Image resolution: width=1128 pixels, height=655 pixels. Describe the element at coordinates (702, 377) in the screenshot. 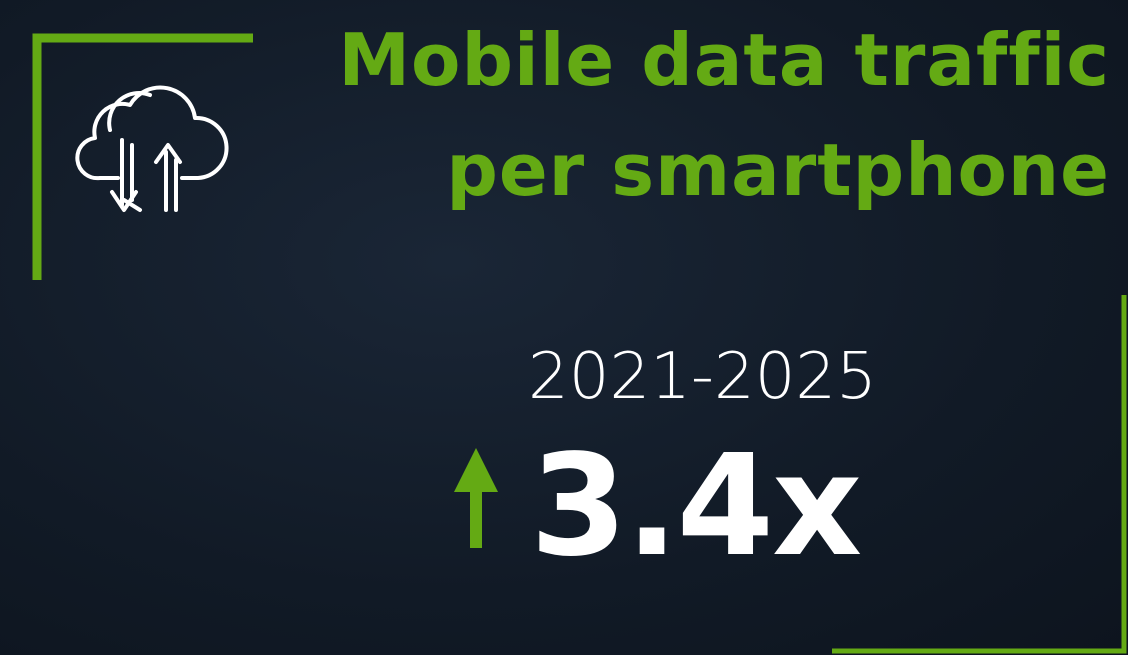

I see `period: 2021-2025` at that location.